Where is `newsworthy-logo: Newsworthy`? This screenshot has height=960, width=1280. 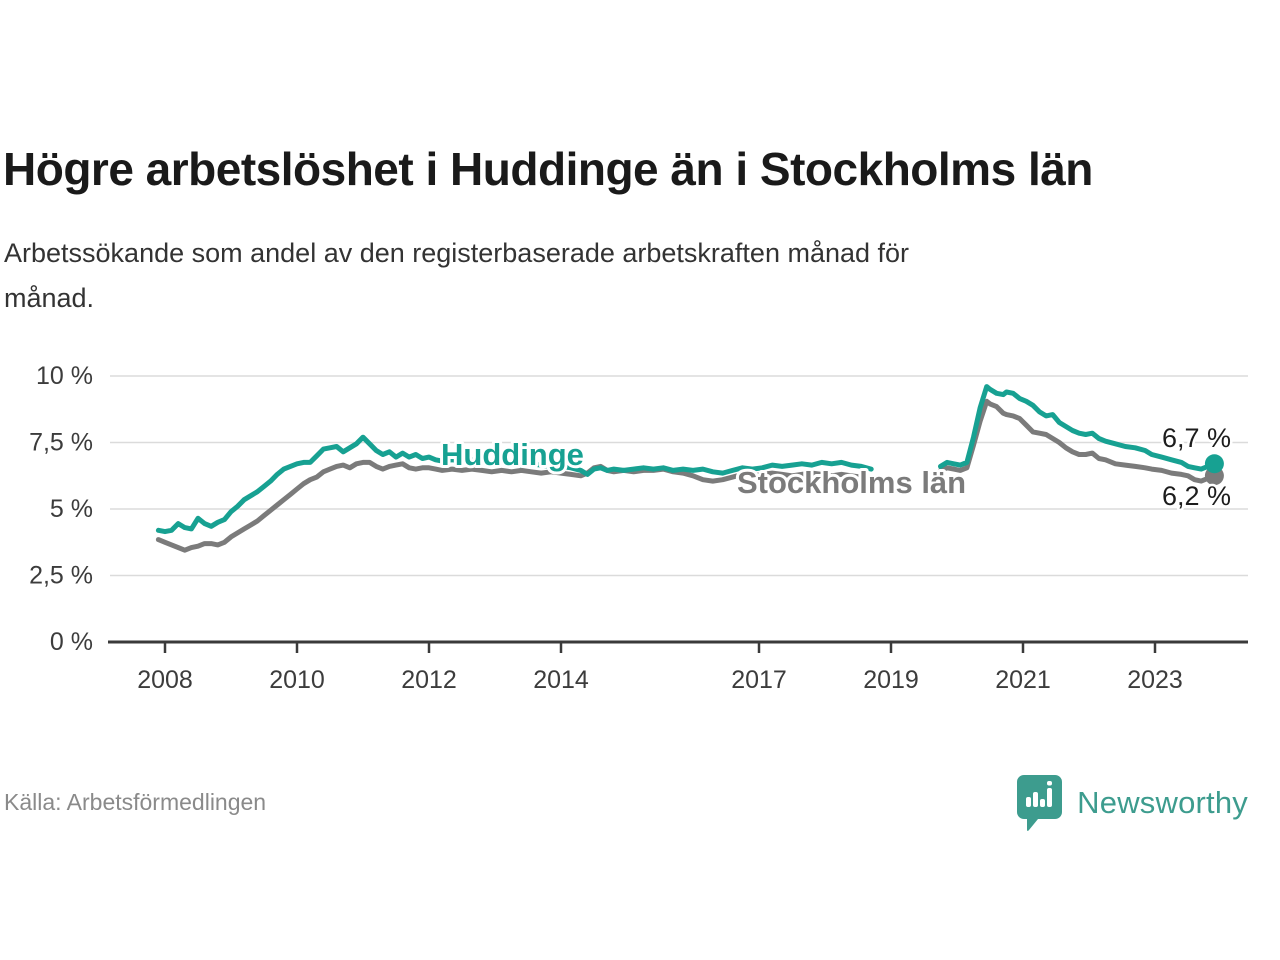 newsworthy-logo: Newsworthy is located at coordinates (1132, 803).